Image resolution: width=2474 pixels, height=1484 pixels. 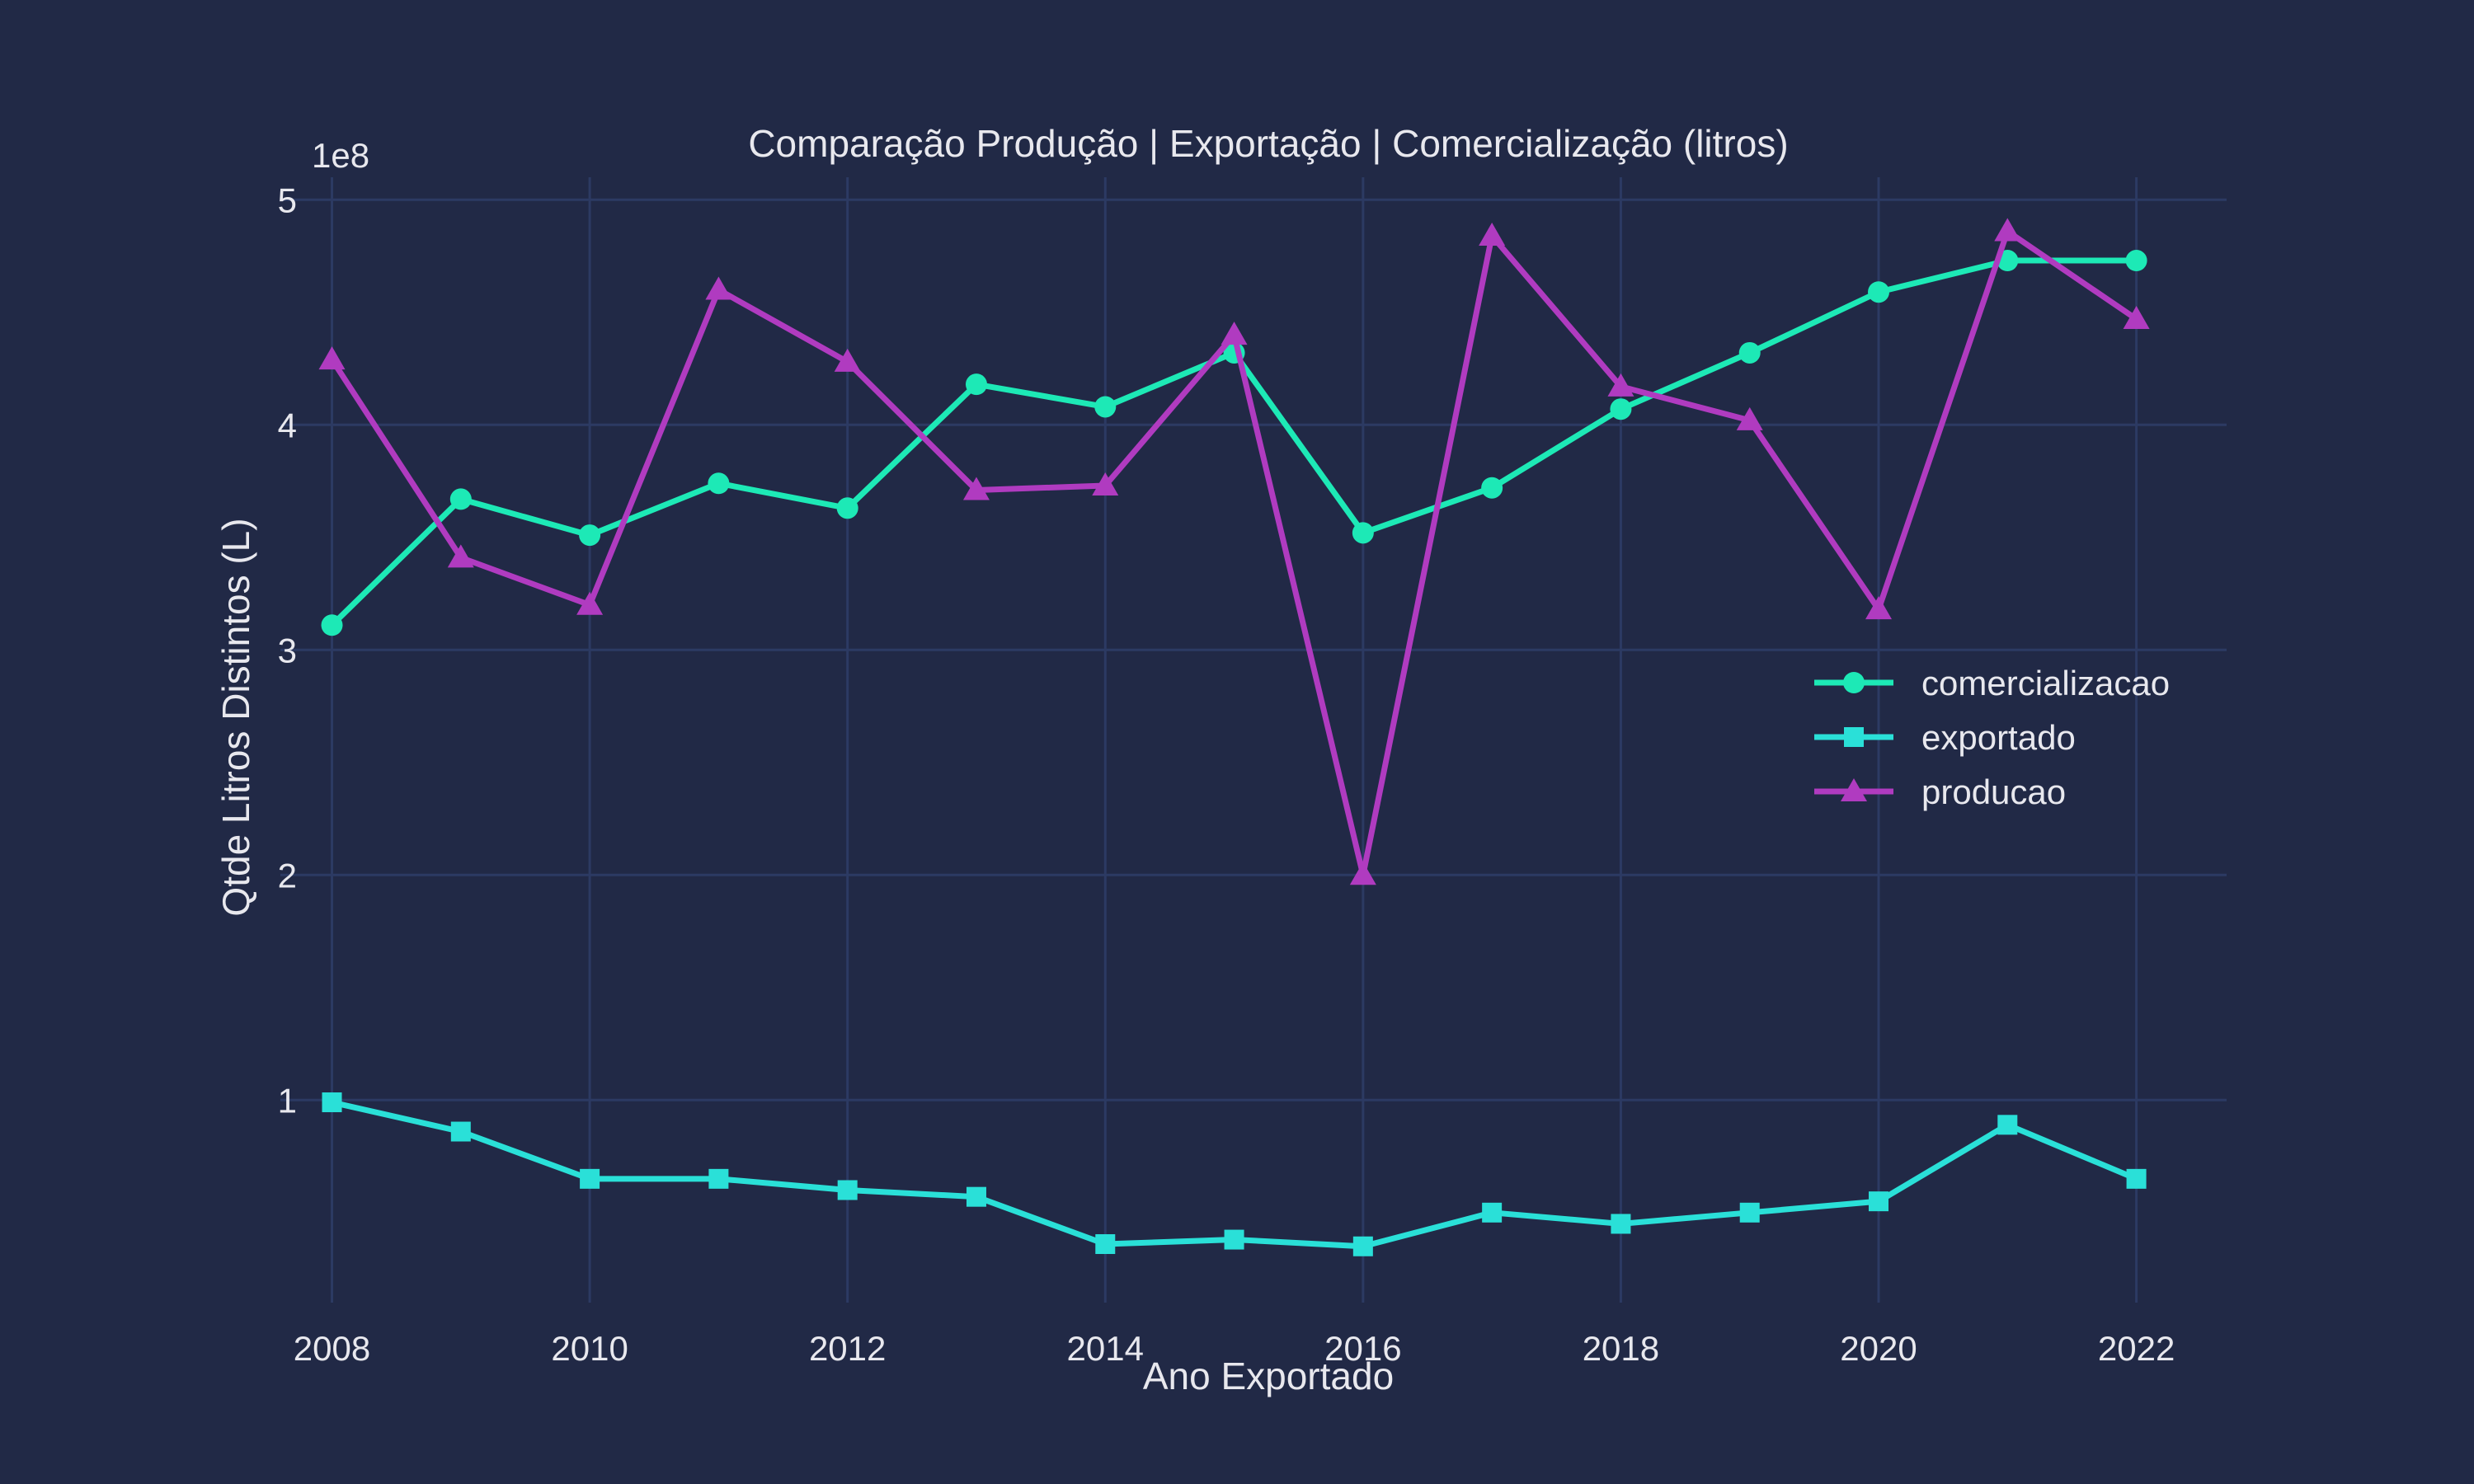 What do you see at coordinates (2045, 683) in the screenshot?
I see `legend-label: comercializacao` at bounding box center [2045, 683].